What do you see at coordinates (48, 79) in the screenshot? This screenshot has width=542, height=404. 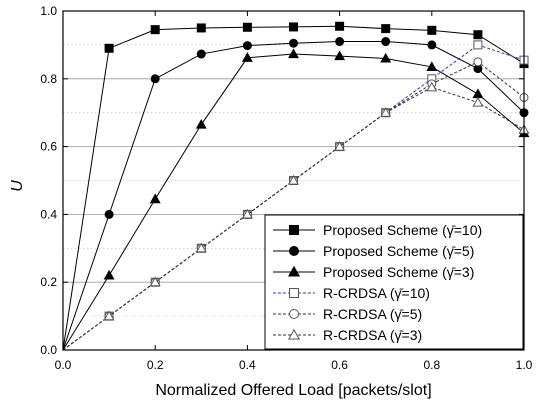 I see `y-tick-label: 0.8` at bounding box center [48, 79].